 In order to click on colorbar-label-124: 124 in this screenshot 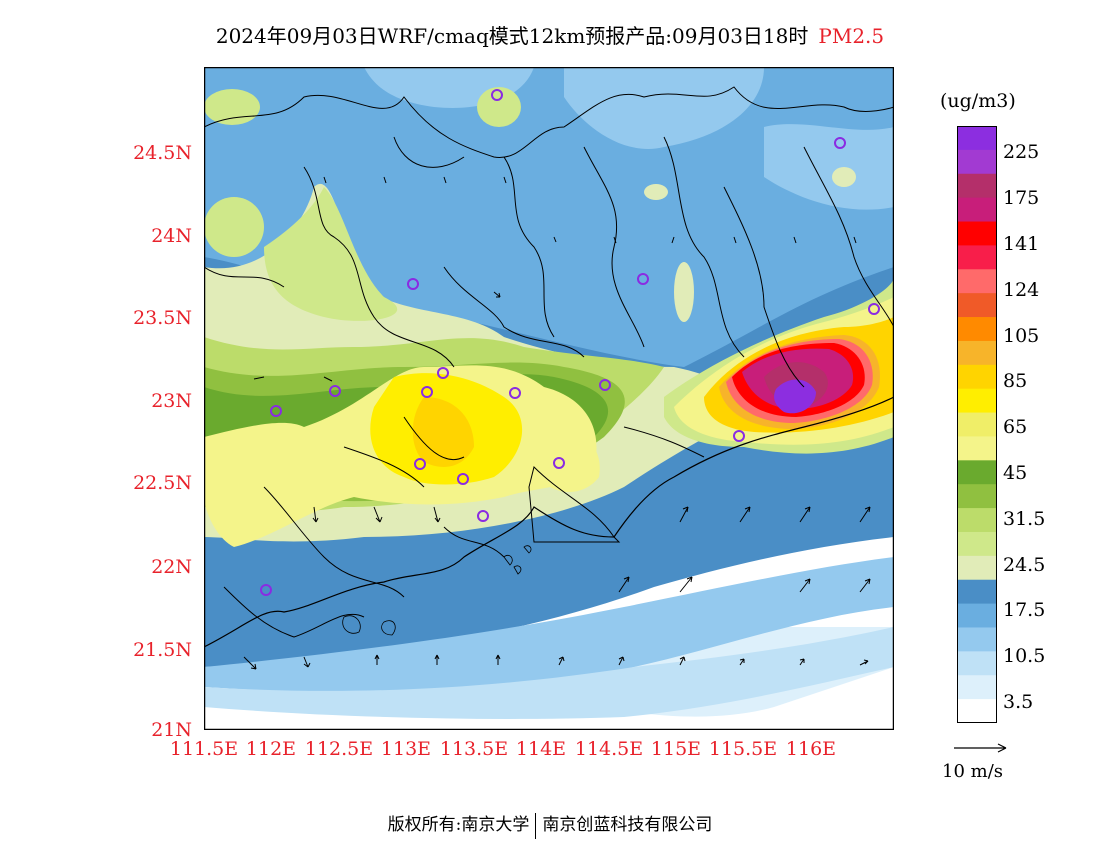, I will do `click(1021, 290)`.